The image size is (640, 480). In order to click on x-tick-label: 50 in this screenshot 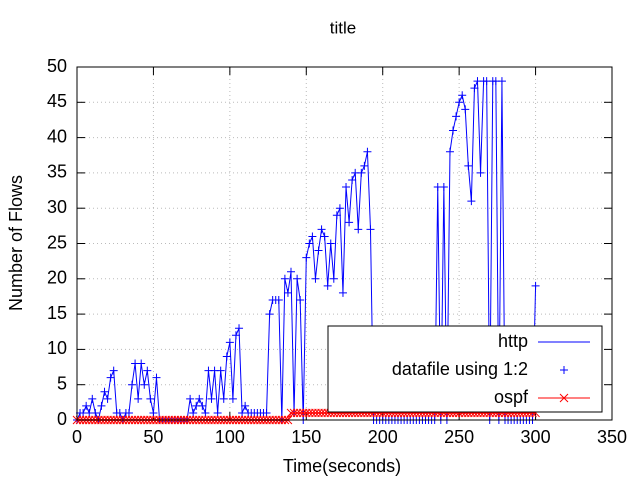, I will do `click(153, 437)`.